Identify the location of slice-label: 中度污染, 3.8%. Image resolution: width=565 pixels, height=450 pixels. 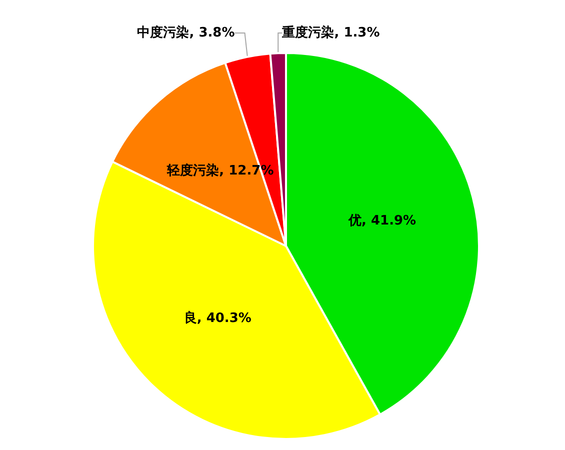
(186, 32).